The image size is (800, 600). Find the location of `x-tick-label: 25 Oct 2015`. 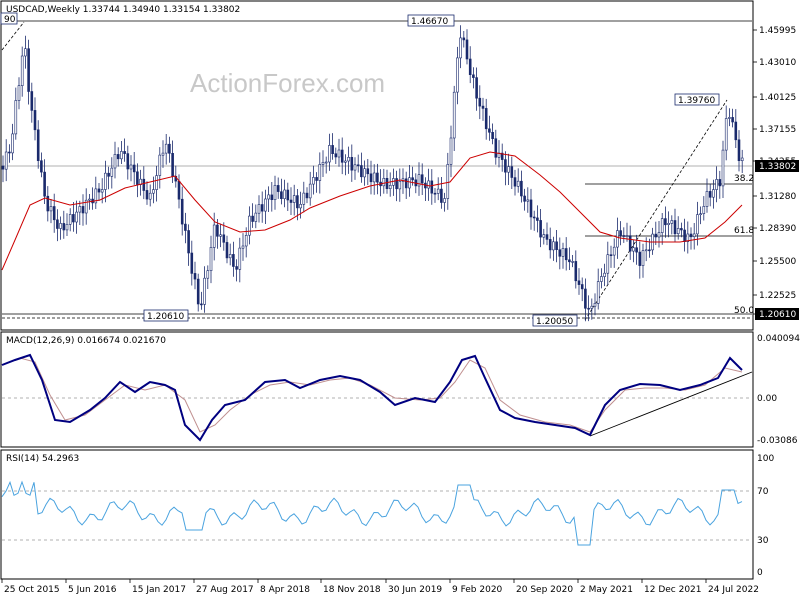

x-tick-label: 25 Oct 2015 is located at coordinates (32, 590).